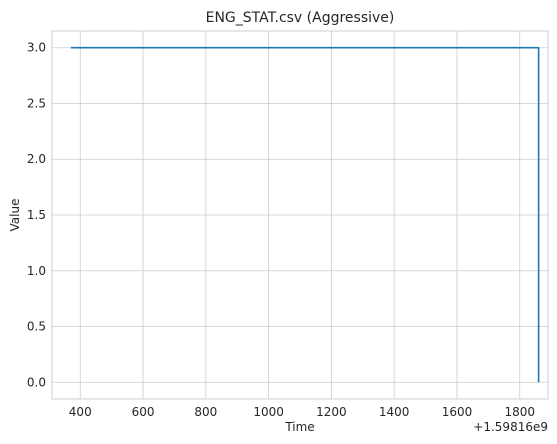  Describe the element at coordinates (143, 412) in the screenshot. I see `x-tick-label: 600` at that location.